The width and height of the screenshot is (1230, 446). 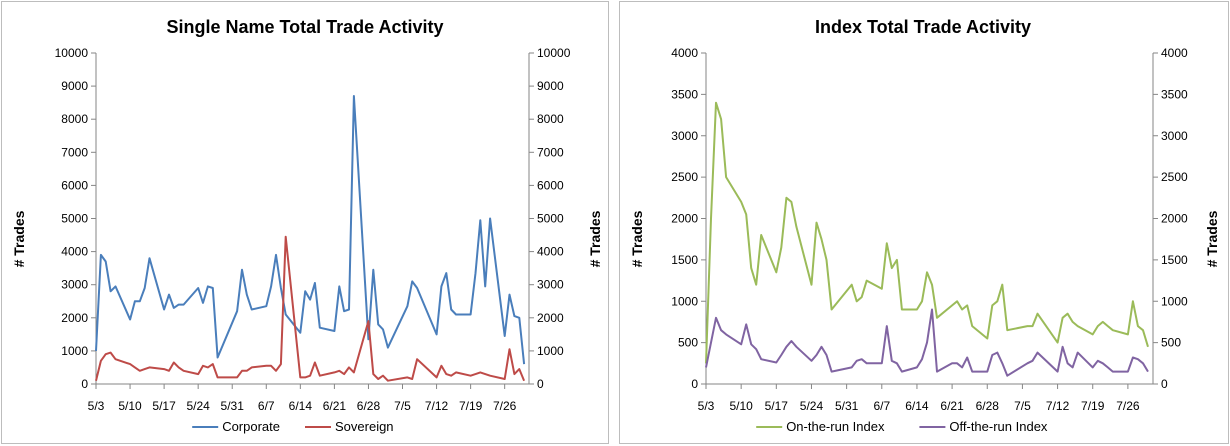 What do you see at coordinates (251, 426) in the screenshot?
I see `legend-label: Corporate` at bounding box center [251, 426].